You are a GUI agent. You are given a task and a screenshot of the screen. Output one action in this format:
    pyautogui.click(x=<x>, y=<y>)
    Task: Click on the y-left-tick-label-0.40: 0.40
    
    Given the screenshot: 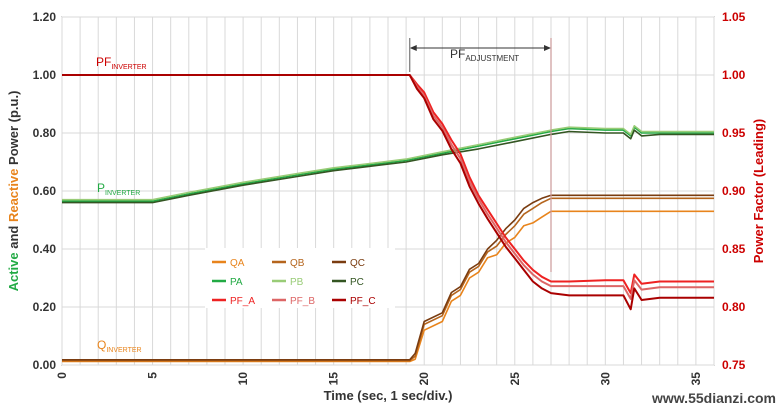 What is the action you would take?
    pyautogui.click(x=45, y=249)
    